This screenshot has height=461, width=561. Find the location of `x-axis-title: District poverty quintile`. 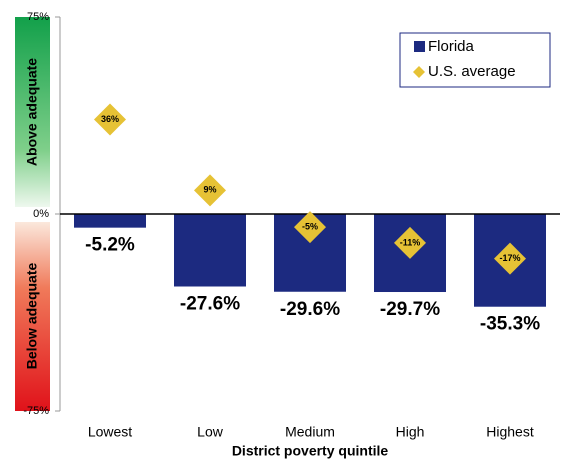

x-axis-title: District poverty quintile is located at coordinates (310, 451).